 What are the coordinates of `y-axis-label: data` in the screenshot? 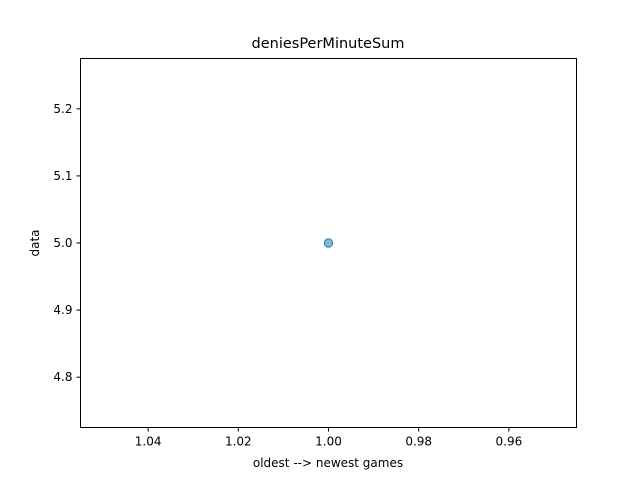 It's located at (35, 242).